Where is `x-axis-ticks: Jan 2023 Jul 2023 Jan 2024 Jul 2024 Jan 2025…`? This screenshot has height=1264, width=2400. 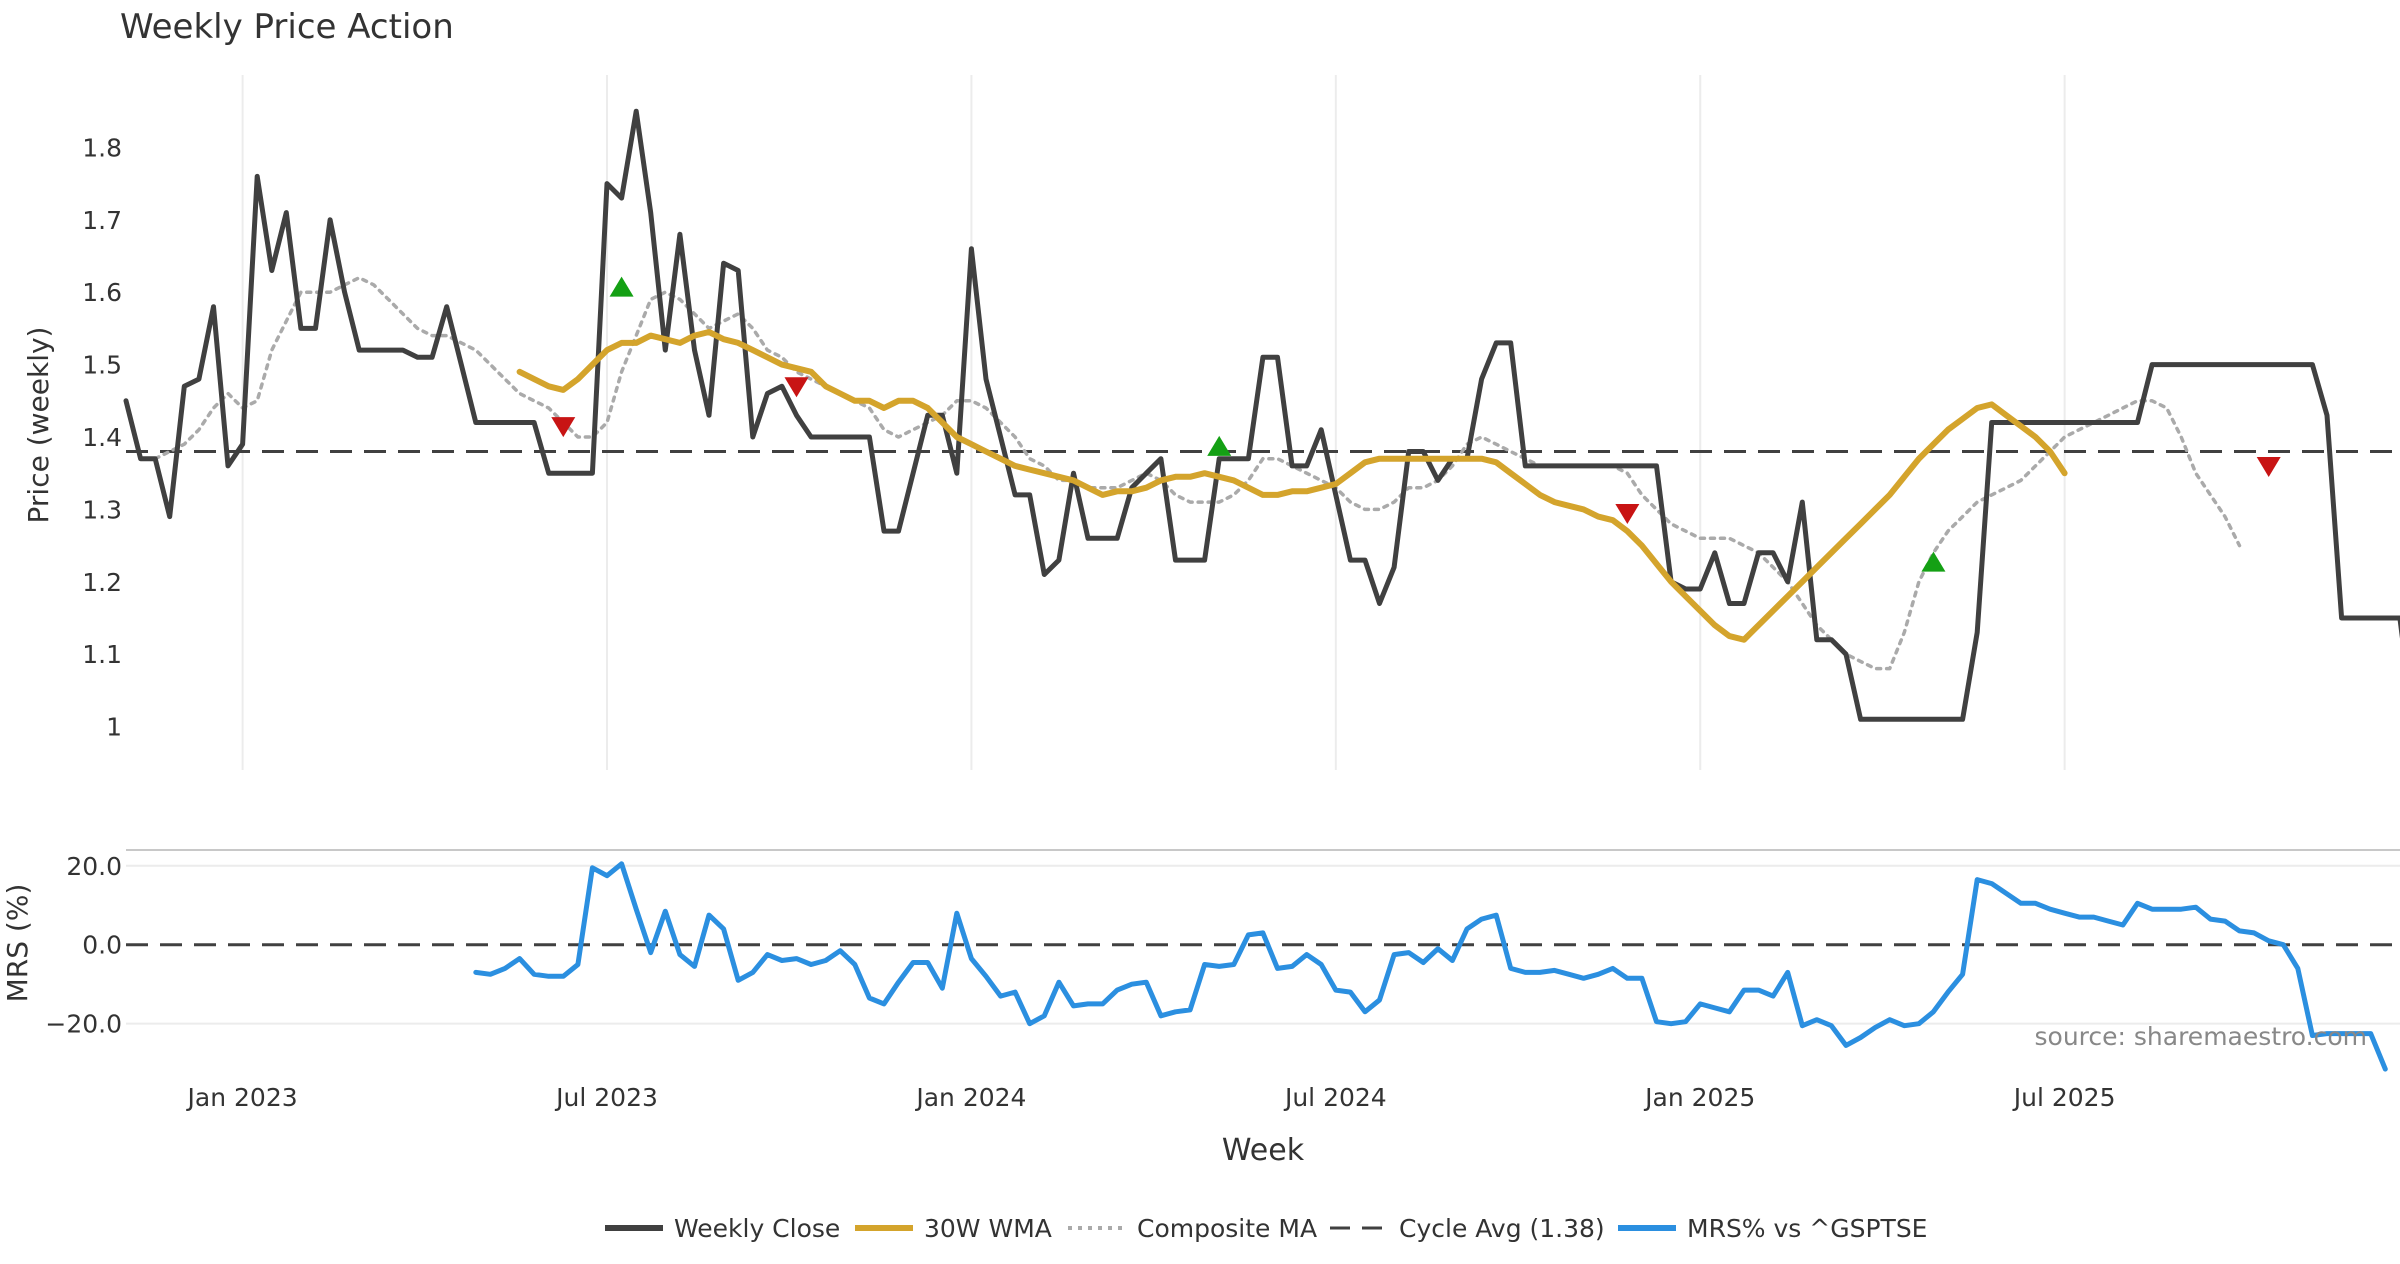
x-axis-ticks: Jan 2023 Jul 2023 Jan 2024 Jul 2024 Jan 2025… is located at coordinates (1151, 1097).